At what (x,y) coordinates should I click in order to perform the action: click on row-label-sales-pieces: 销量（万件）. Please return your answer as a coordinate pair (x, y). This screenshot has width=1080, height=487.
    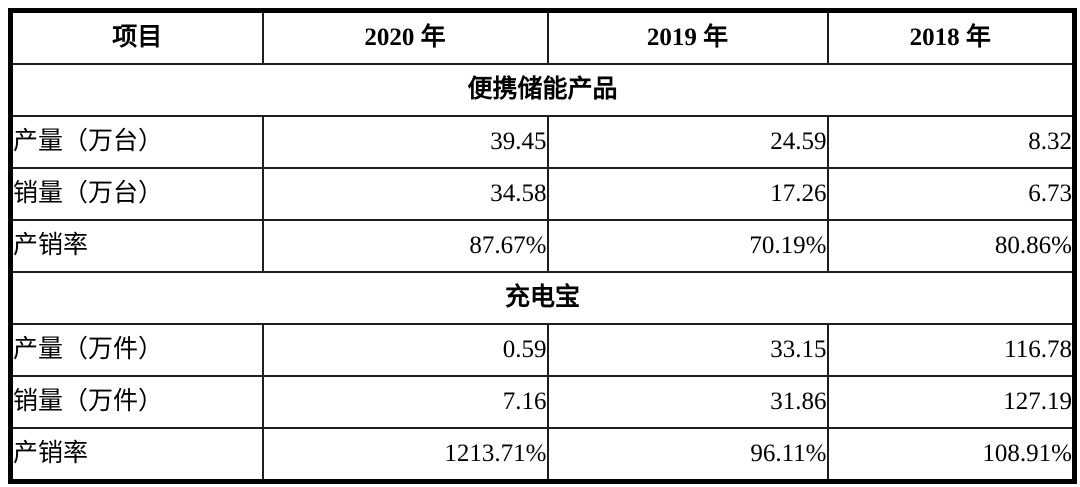
    Looking at the image, I should click on (136, 402).